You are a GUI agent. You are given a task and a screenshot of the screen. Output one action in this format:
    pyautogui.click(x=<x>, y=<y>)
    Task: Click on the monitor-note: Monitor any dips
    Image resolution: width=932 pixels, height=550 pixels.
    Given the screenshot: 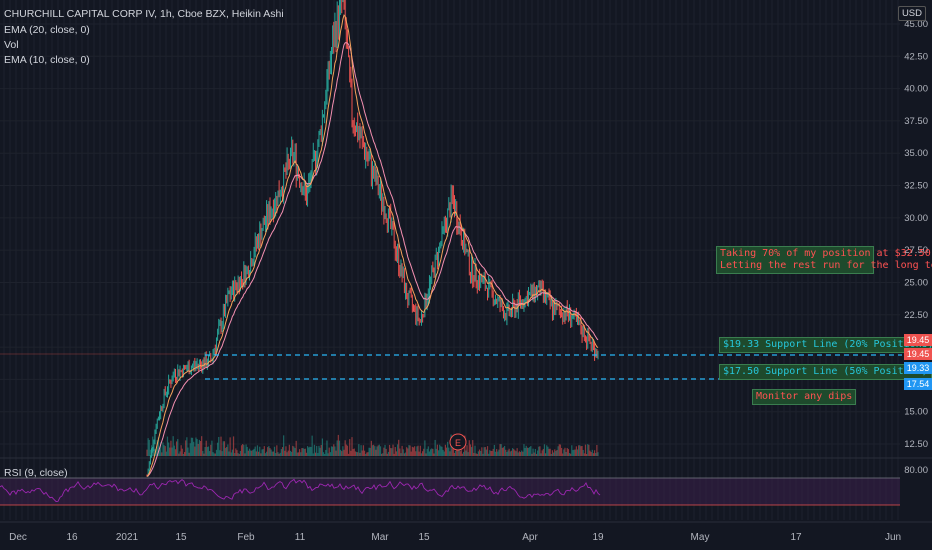 What is the action you would take?
    pyautogui.click(x=804, y=397)
    